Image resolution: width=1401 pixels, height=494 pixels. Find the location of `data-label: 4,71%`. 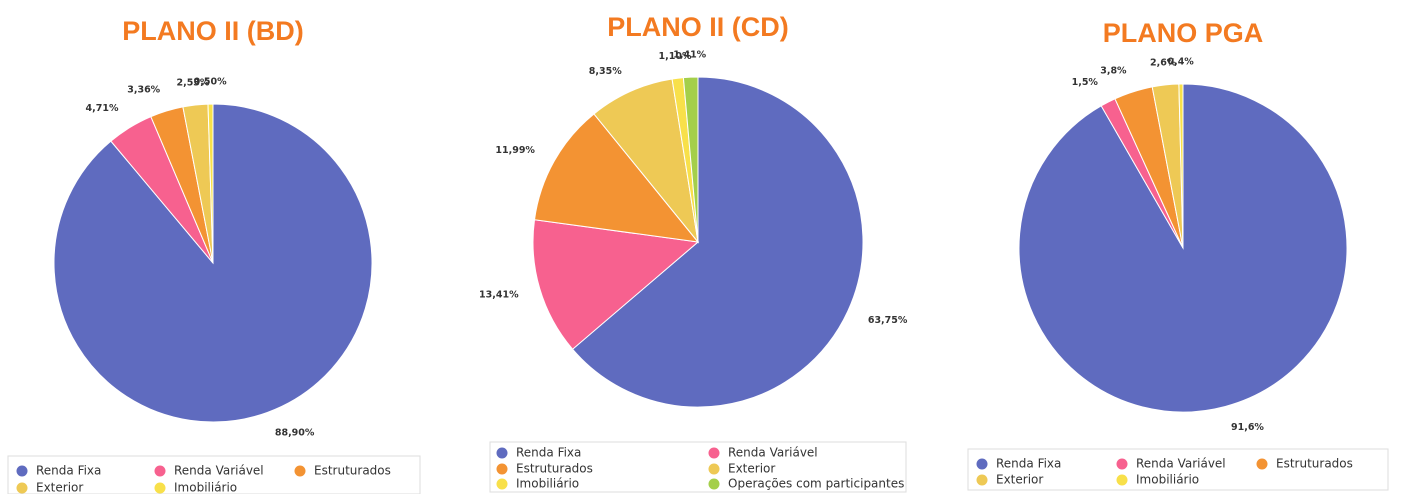

data-label: 4,71% is located at coordinates (102, 108).